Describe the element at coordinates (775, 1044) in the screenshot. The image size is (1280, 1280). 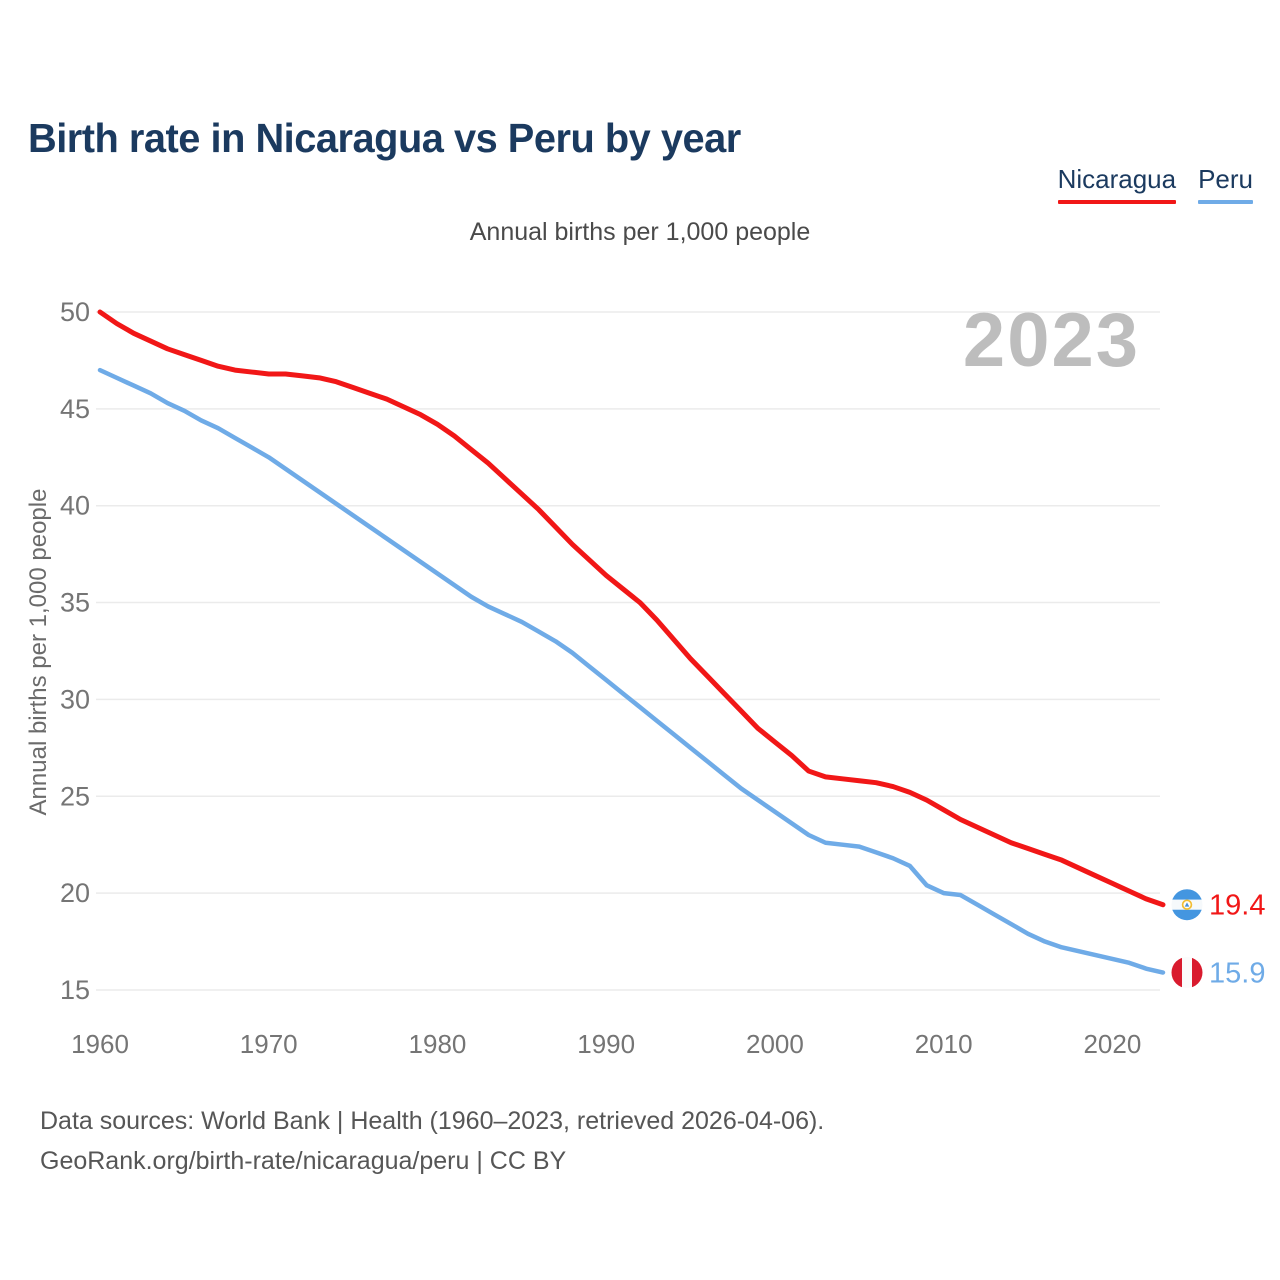
I see `x-tick-label: 2000` at that location.